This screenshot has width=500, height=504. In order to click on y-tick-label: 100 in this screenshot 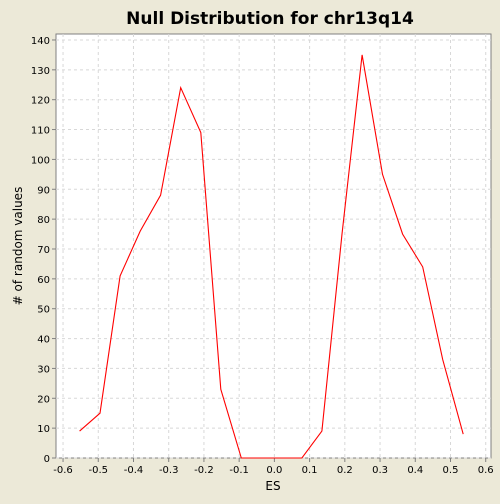, I will do `click(40, 160)`.